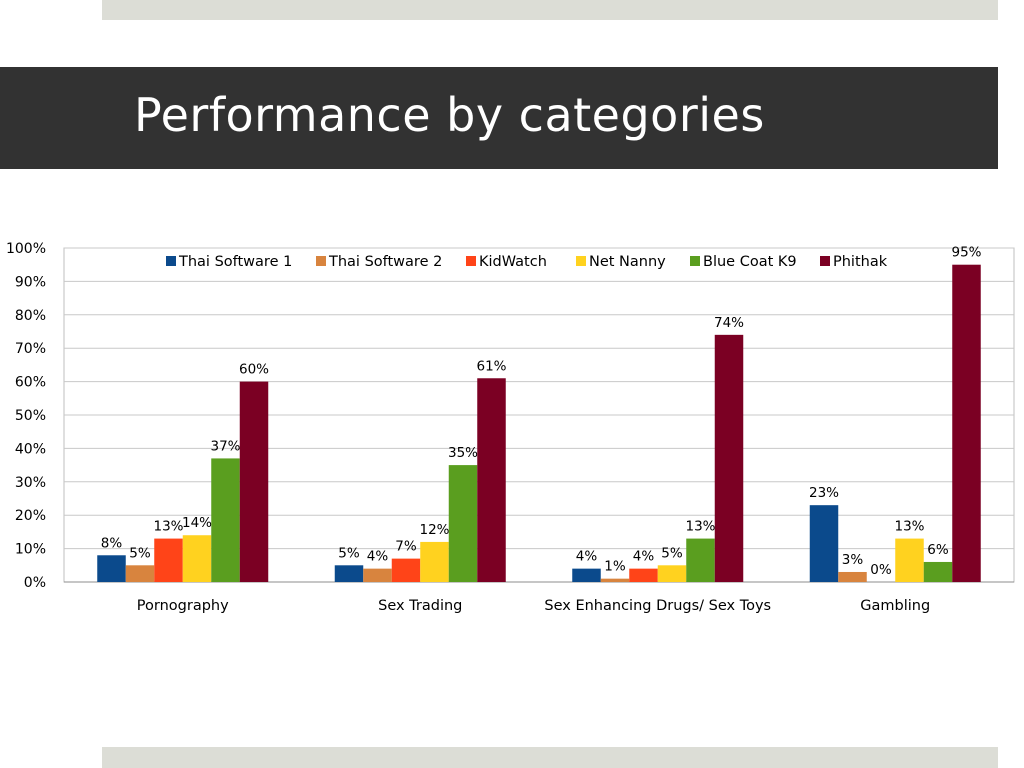  Describe the element at coordinates (550, 10) in the screenshot. I see `top-accent-strip` at that location.